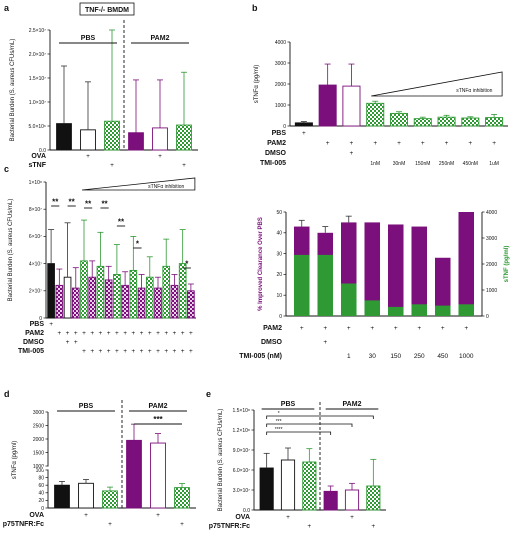 The image size is (520, 542). I want to click on y-tick-label: 2×10⁷, so click(35, 292).